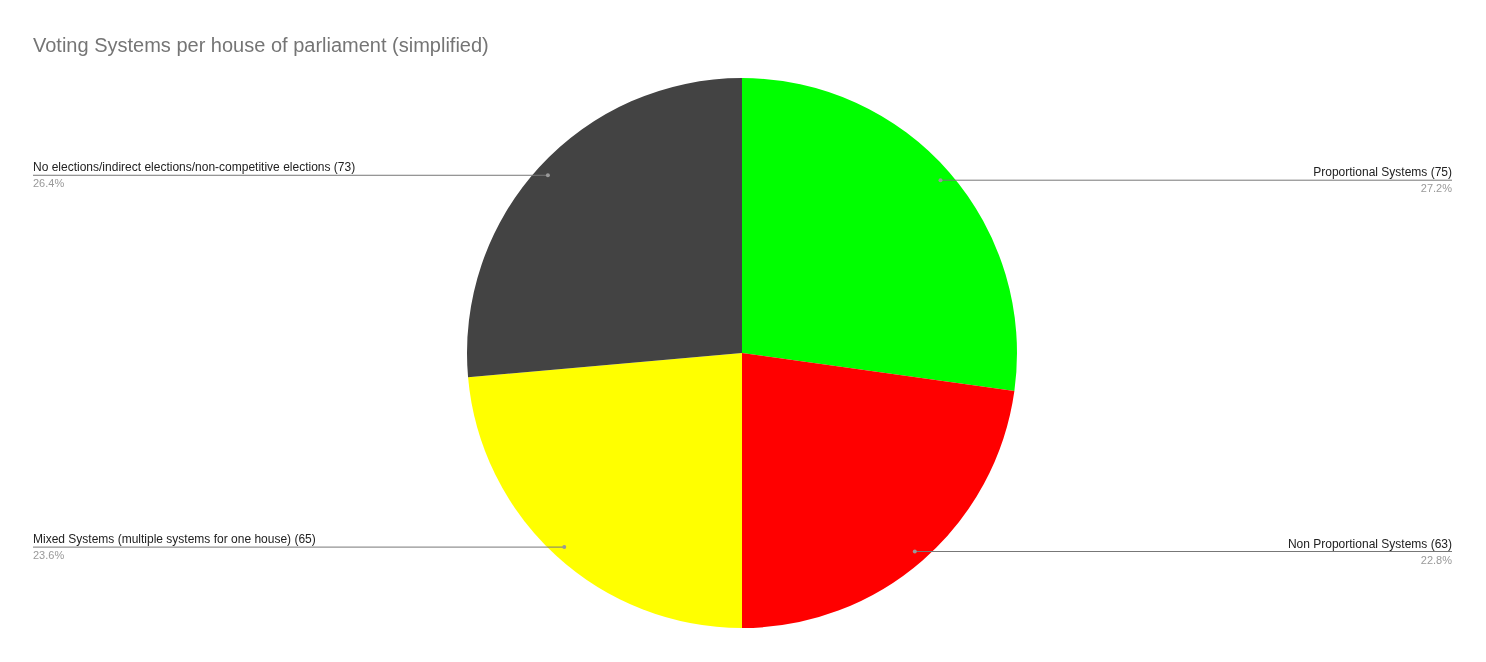 The width and height of the screenshot is (1486, 662). Describe the element at coordinates (174, 539) in the screenshot. I see `slice-label: Mixed Systems (multiple systems for one house) (65)` at that location.